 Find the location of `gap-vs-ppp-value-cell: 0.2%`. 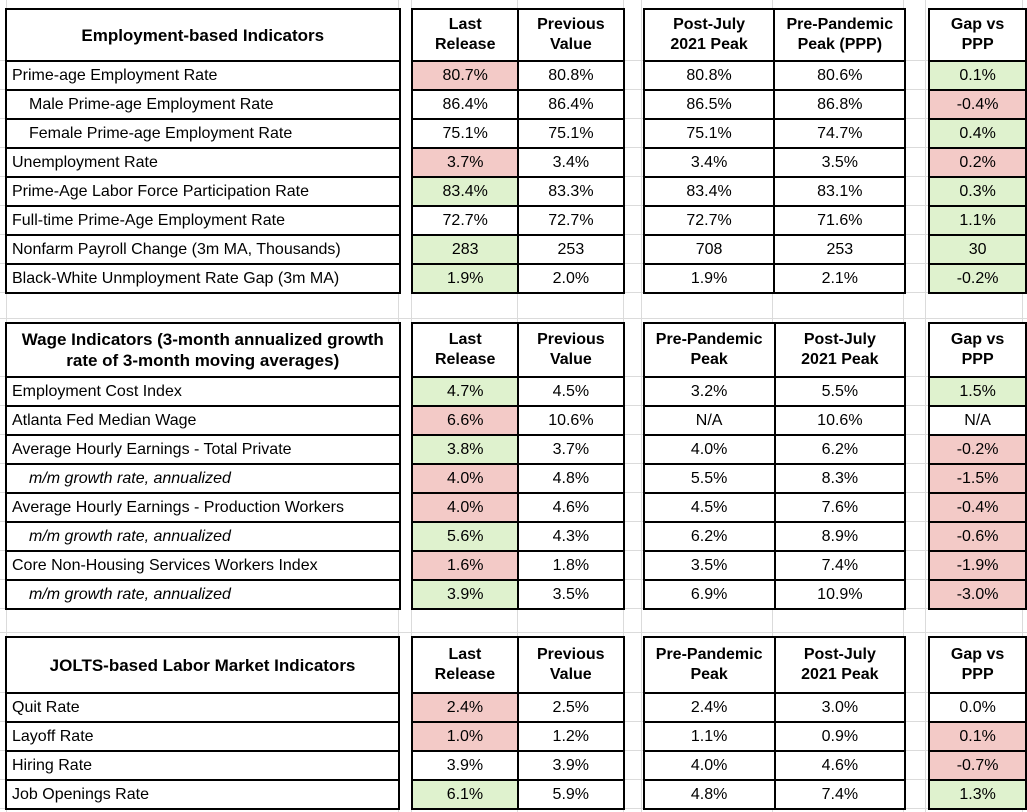

gap-vs-ppp-value-cell: 0.2% is located at coordinates (977, 162).